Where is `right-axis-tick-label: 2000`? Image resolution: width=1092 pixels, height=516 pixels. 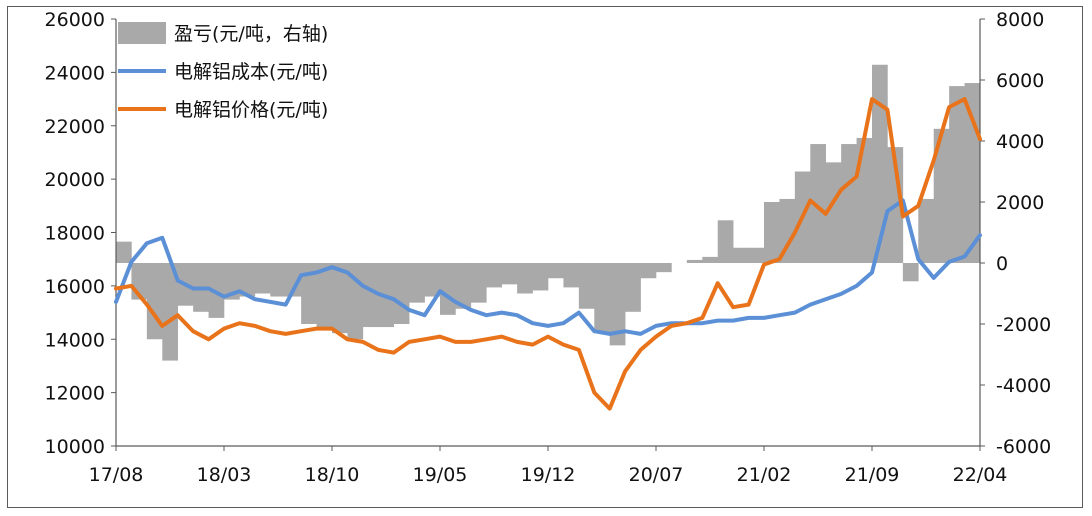 right-axis-tick-label: 2000 is located at coordinates (1020, 203).